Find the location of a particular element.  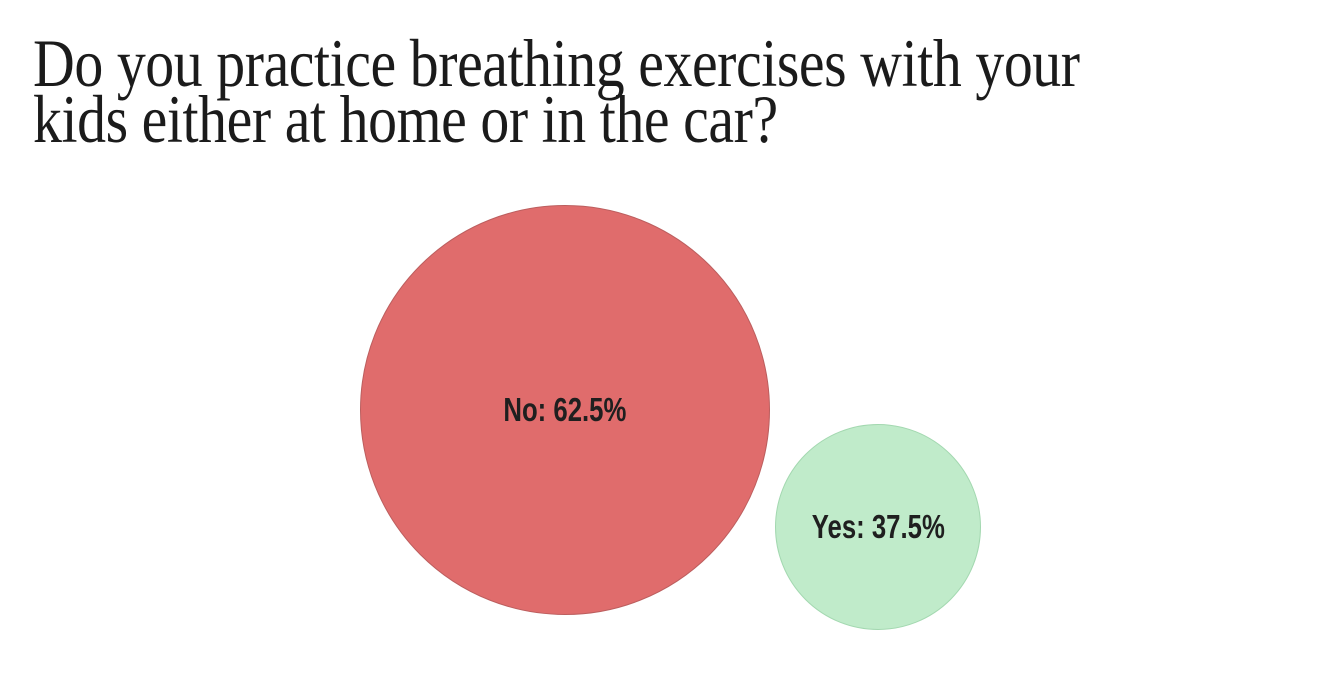

bubble-no-label: No: 62.5% is located at coordinates (565, 409).